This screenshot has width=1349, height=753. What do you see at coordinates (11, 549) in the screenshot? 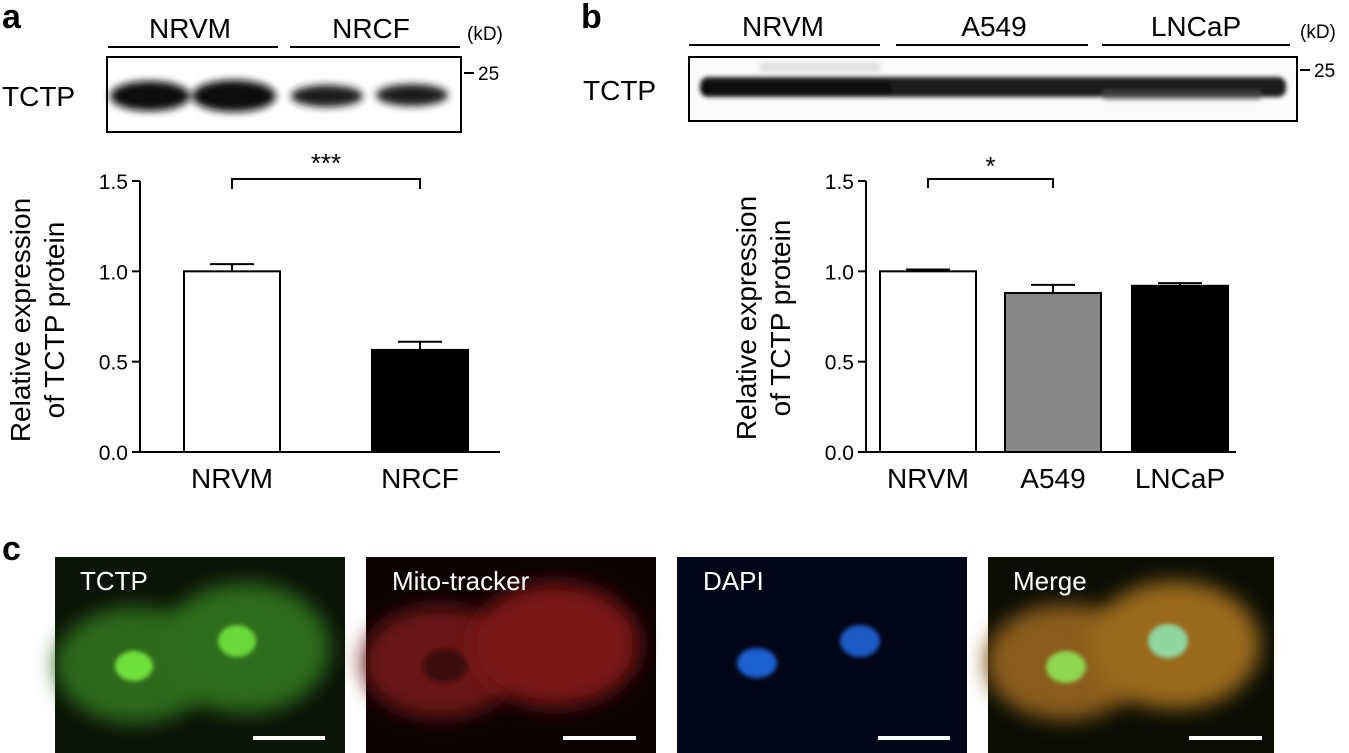
I see `panel-c-letter: c` at bounding box center [11, 549].